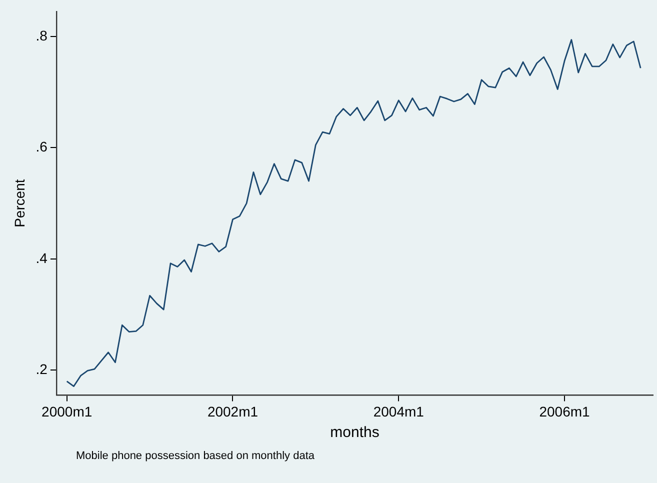 Image resolution: width=657 pixels, height=483 pixels. What do you see at coordinates (398, 411) in the screenshot?
I see `x-tick-label: 2004m1` at bounding box center [398, 411].